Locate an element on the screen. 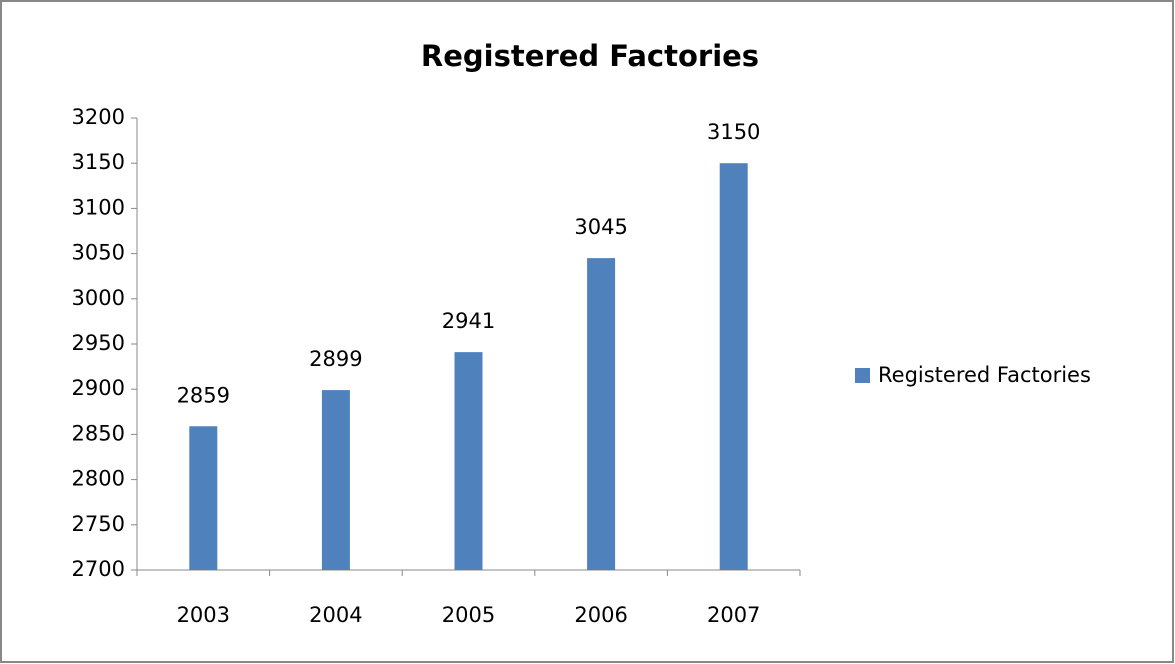  y-tick-label: 3100 is located at coordinates (98, 207).